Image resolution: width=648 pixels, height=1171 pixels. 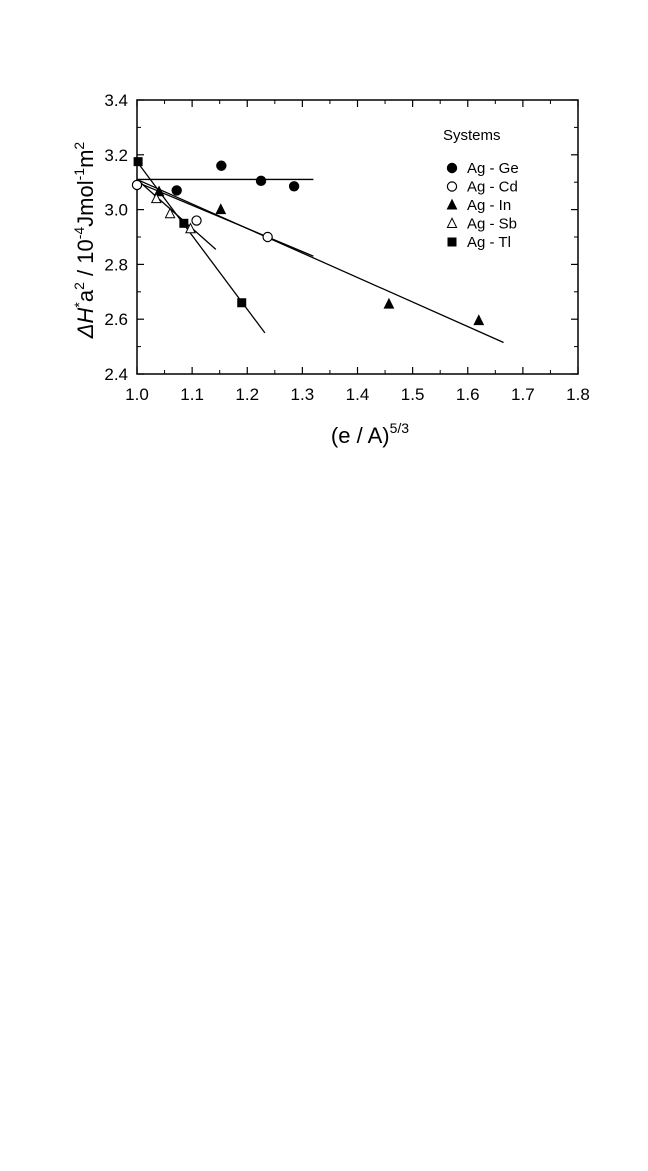 I want to click on legend-marker-ag-in, so click(x=452, y=204).